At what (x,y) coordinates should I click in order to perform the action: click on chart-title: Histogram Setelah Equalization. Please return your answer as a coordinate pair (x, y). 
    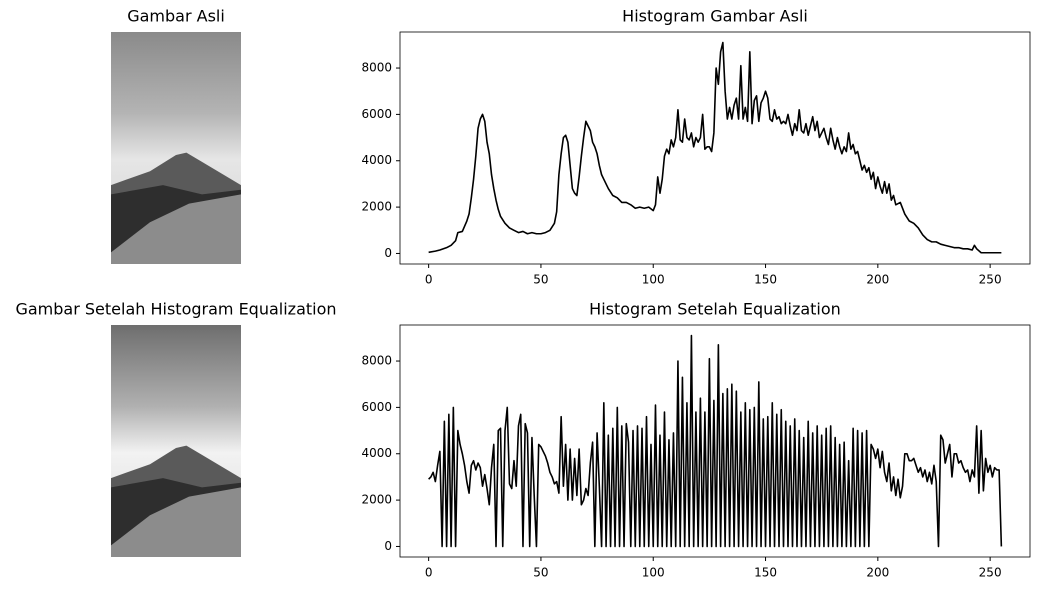
    Looking at the image, I should click on (715, 309).